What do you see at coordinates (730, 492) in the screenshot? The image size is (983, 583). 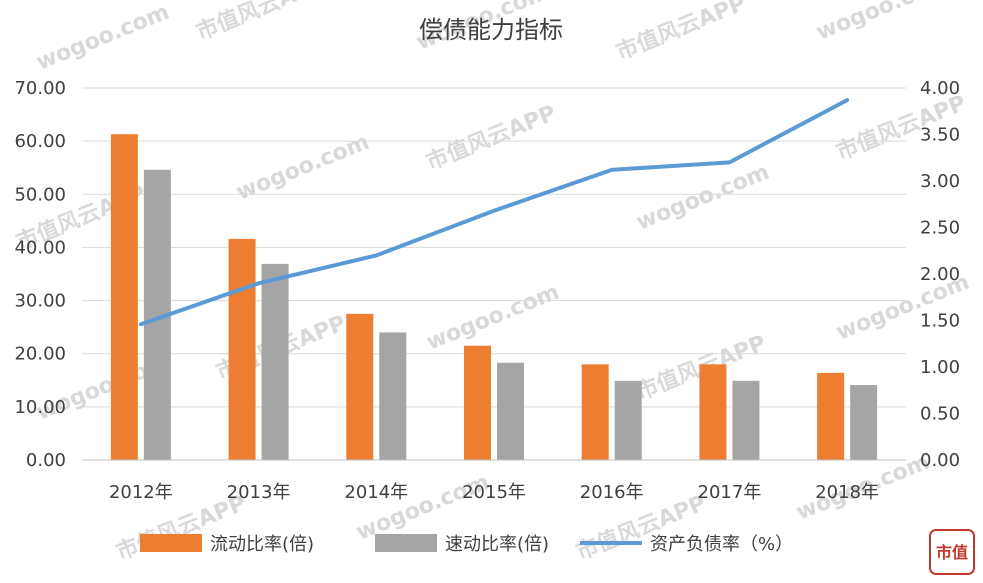 I see `x-tick-label: 2017年` at bounding box center [730, 492].